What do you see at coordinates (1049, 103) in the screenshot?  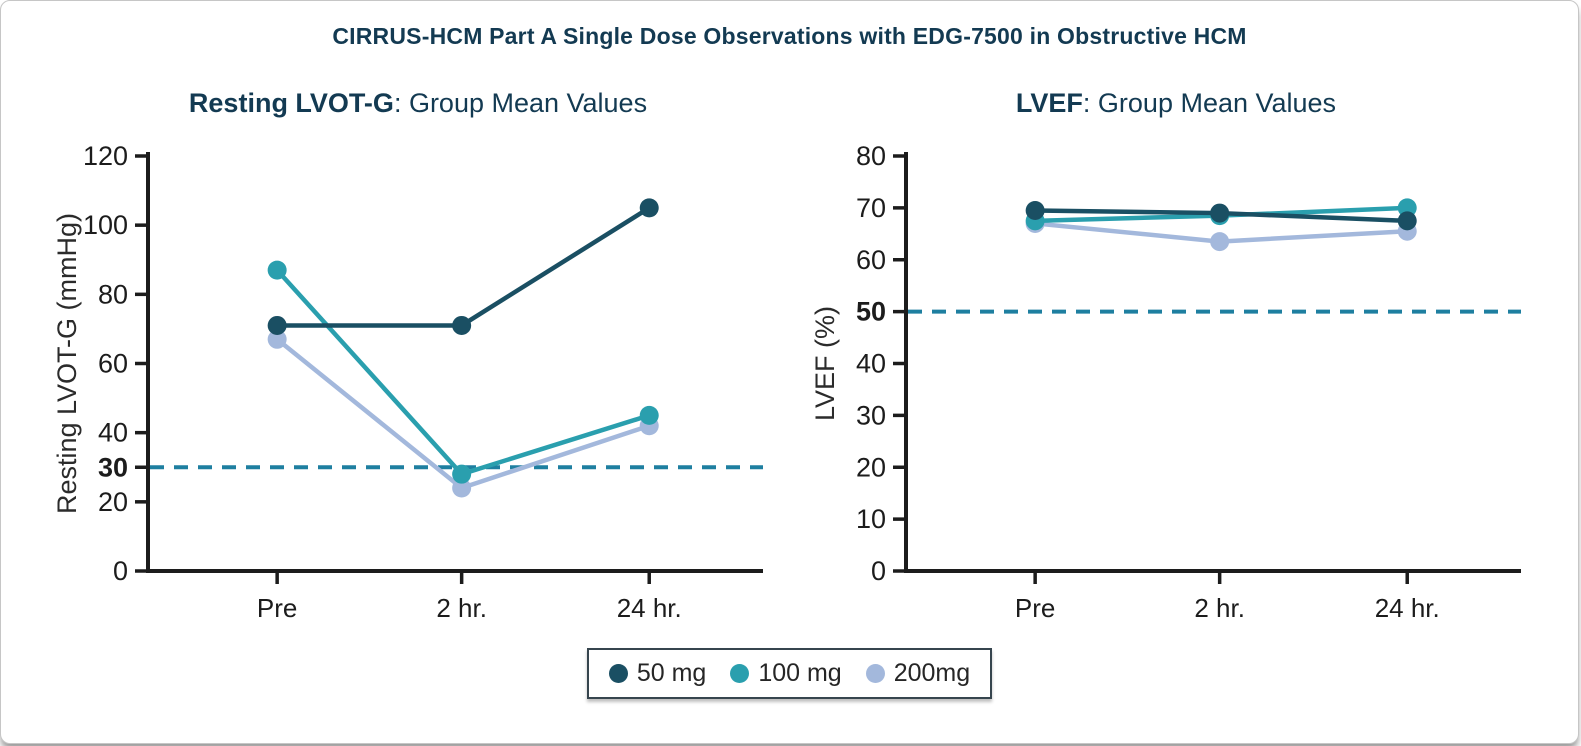 I see `lvef-chart-title-bold: LVEF` at bounding box center [1049, 103].